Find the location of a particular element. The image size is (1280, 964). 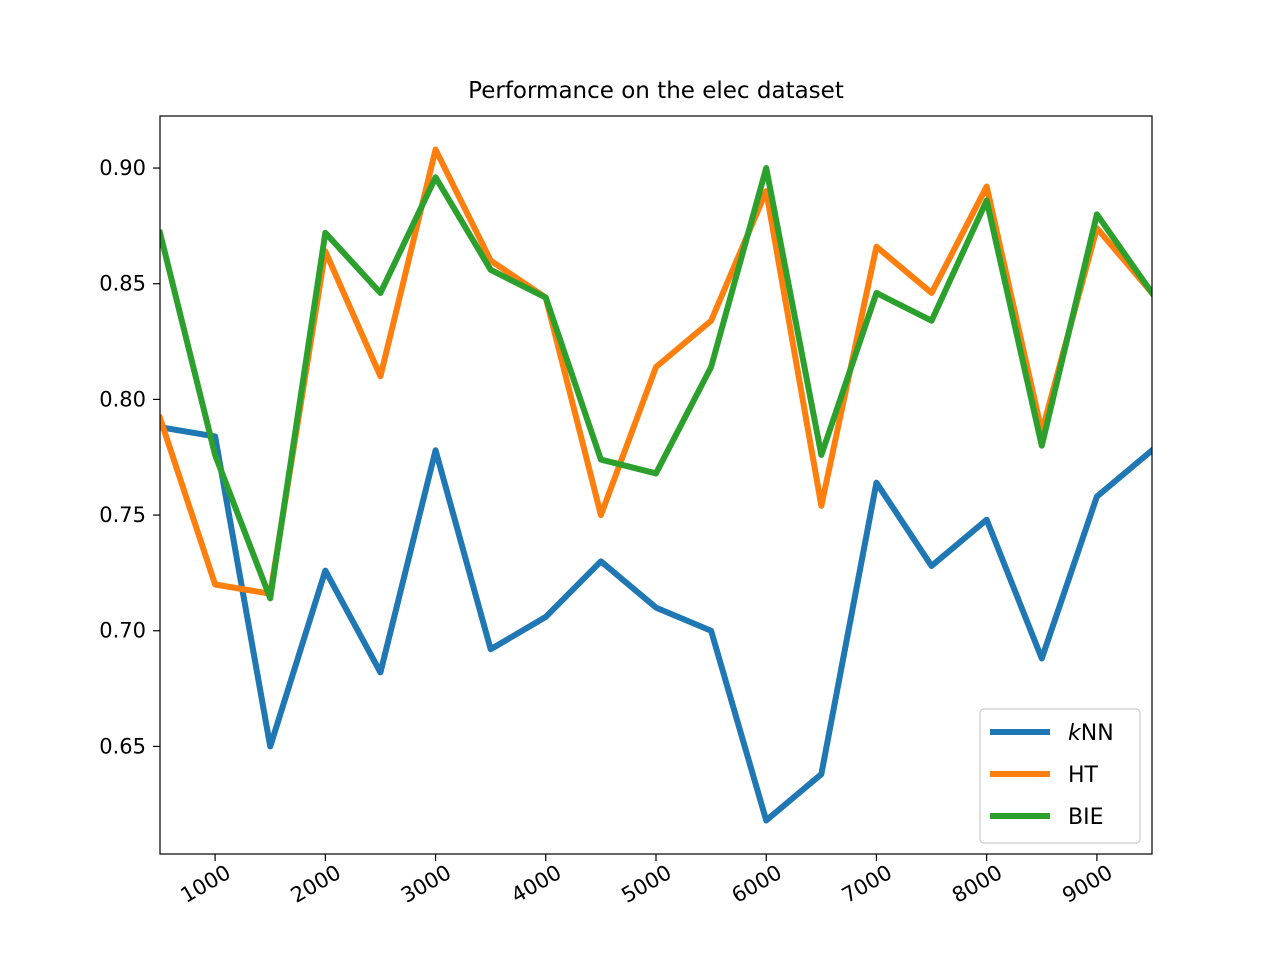

legend-label-bie: BIE is located at coordinates (1085, 817).